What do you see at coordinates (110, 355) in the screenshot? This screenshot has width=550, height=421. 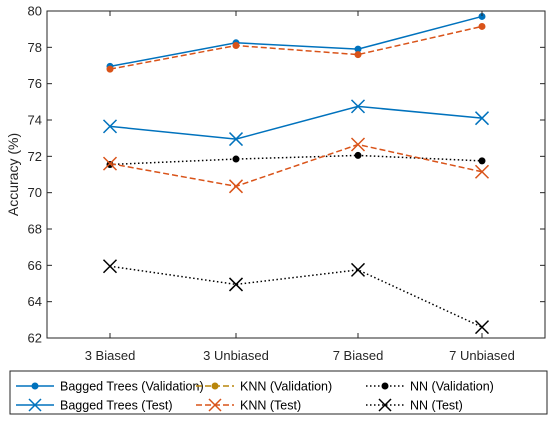 I see `x-tick-label: 3 Biased` at bounding box center [110, 355].